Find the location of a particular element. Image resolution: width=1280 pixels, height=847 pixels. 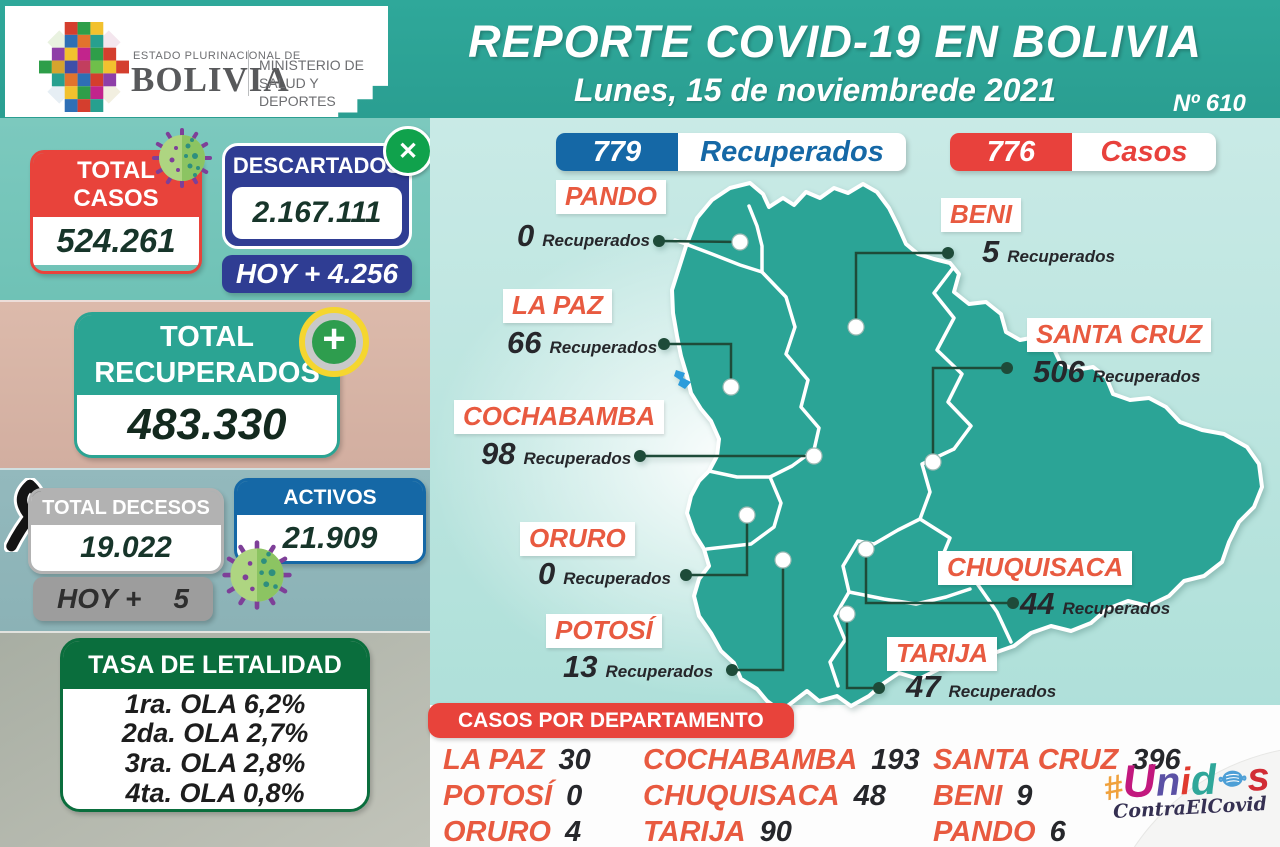

dept-value-tarija: 47 Recuperados is located at coordinates (981, 686).